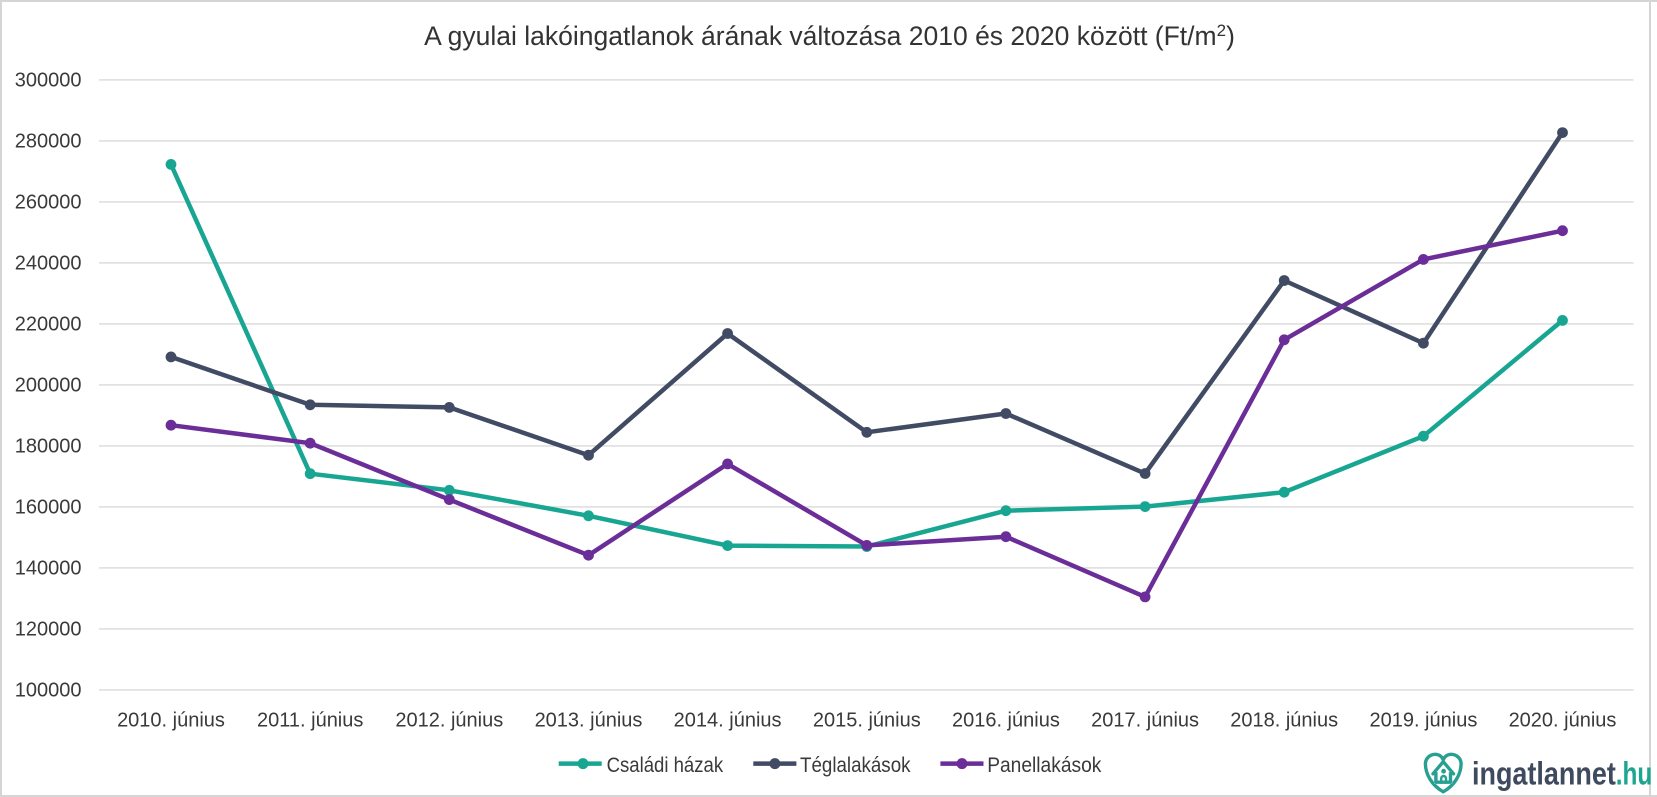 This screenshot has width=1657, height=797. I want to click on svg-text: 160000, so click(48, 507).